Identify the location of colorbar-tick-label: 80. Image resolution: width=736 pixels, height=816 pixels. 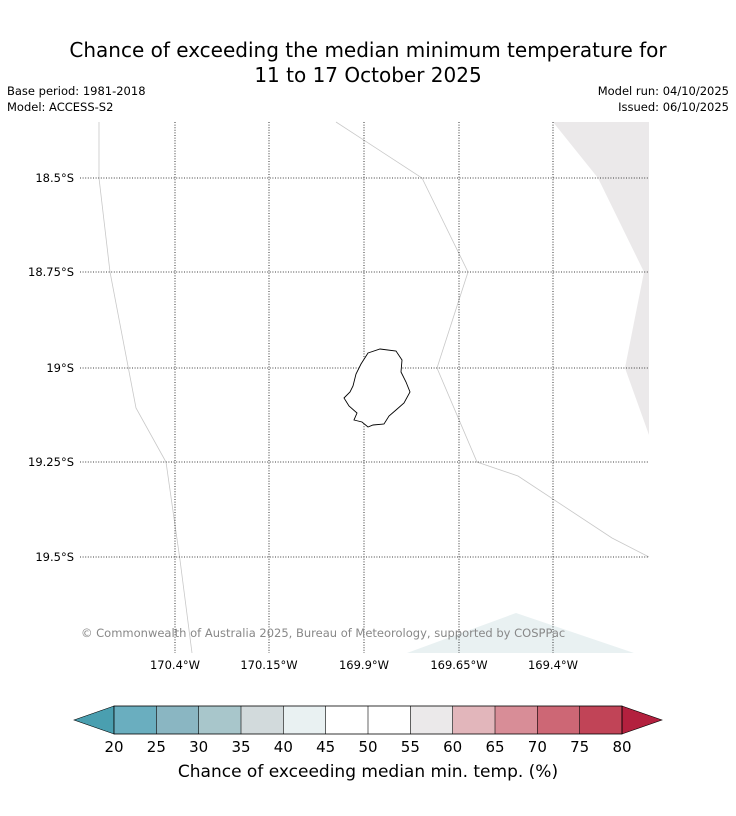
(622, 747).